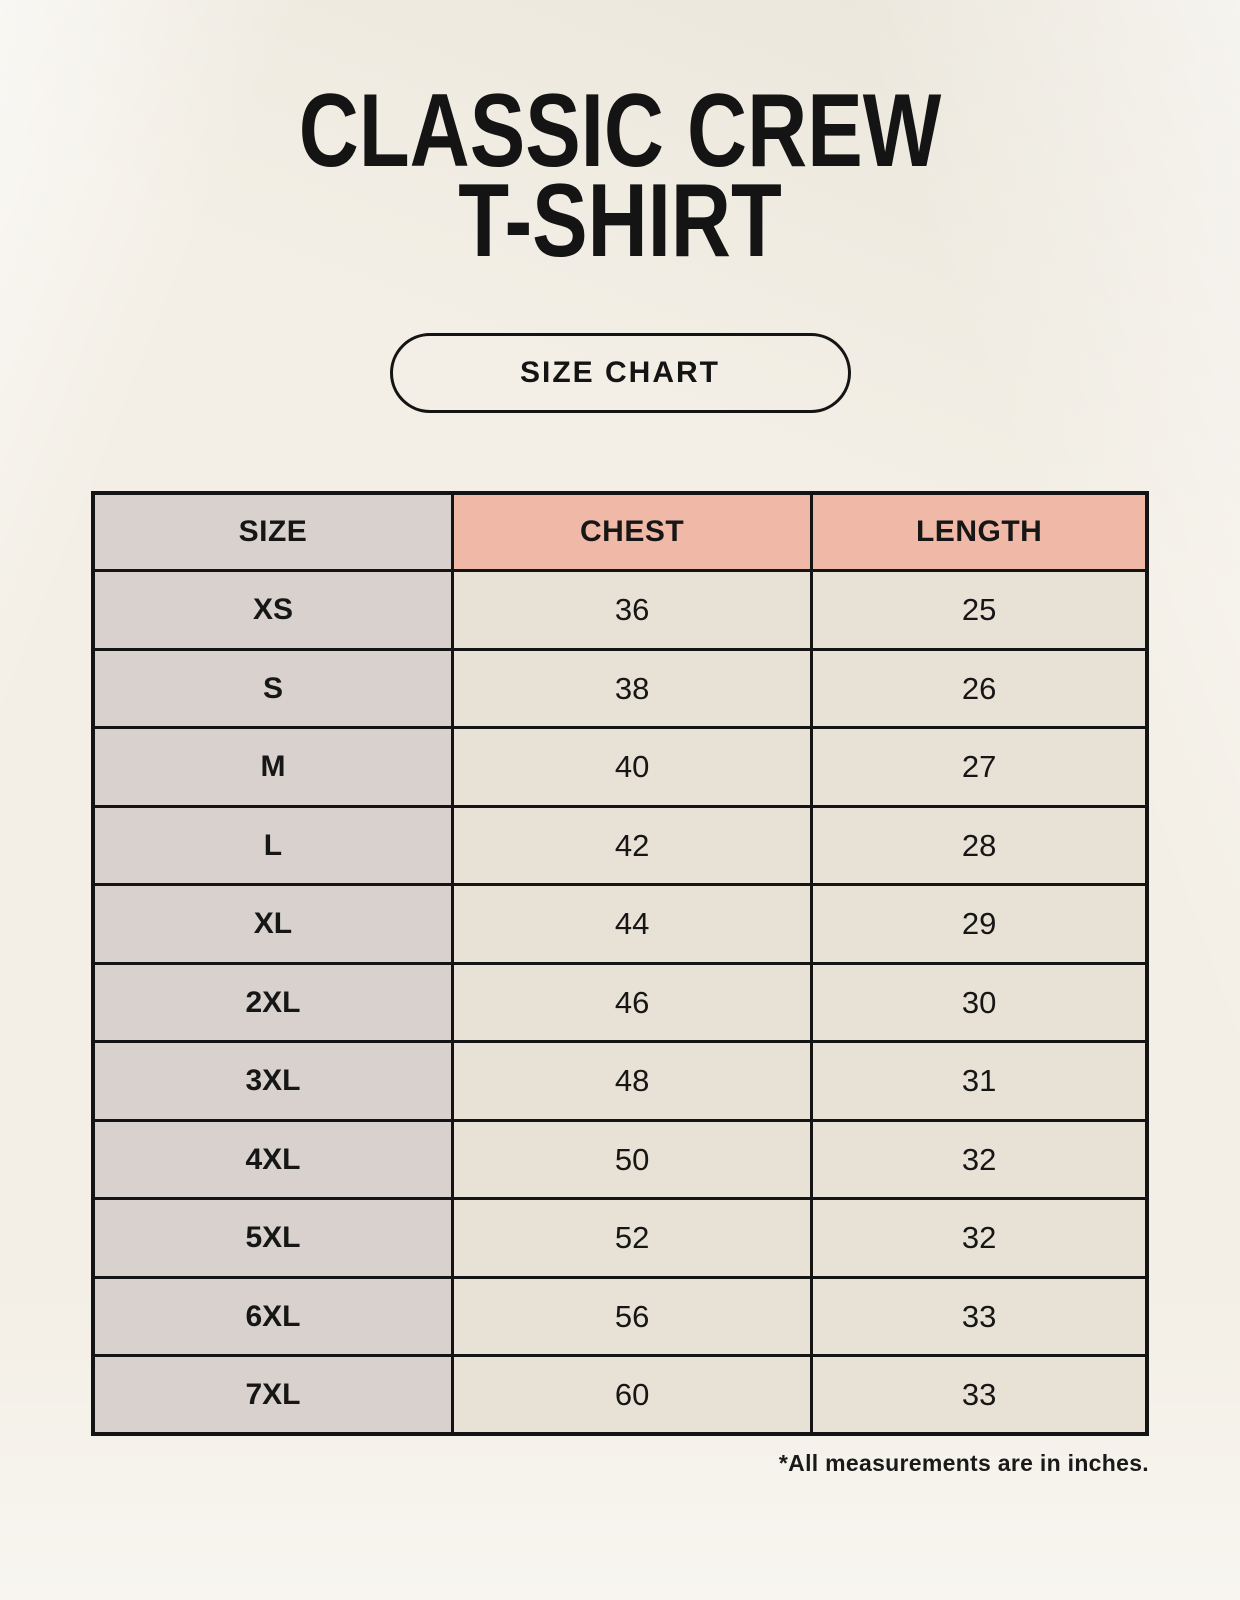  I want to click on length-cell: 30, so click(979, 1002).